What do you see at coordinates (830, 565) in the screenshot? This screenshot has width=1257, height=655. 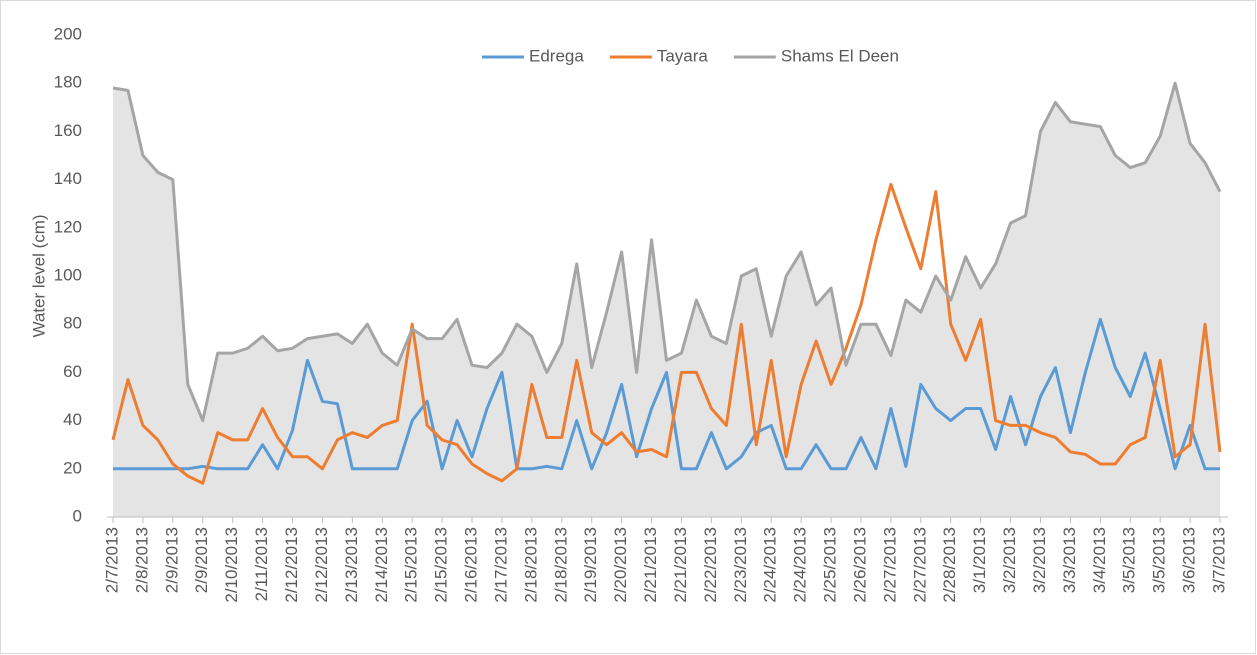 I see `x-tick-label: 2/25/2013` at bounding box center [830, 565].